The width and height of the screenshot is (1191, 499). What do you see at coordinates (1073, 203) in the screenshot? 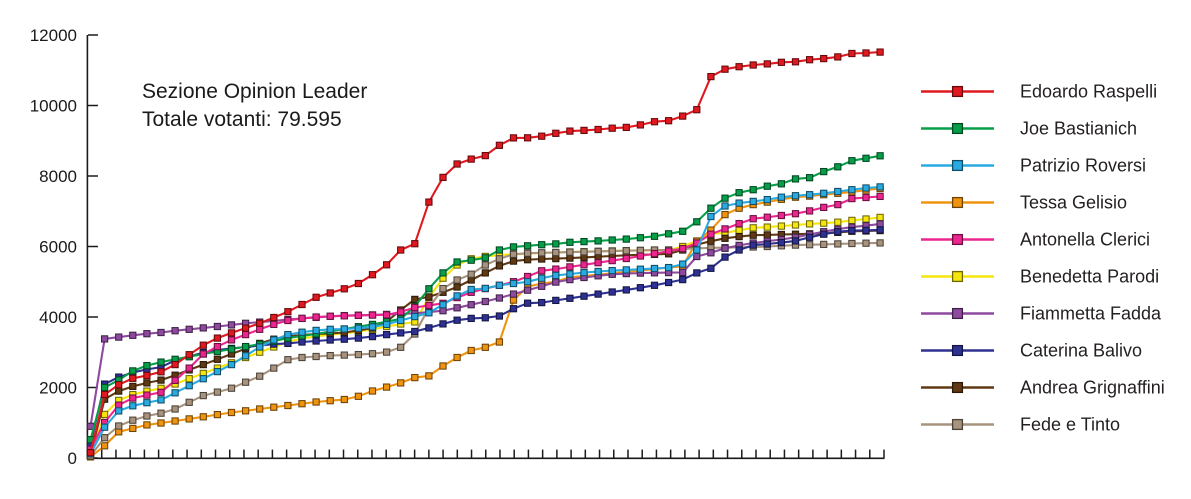
I see `svg-text: Tessa Gelisio` at bounding box center [1073, 203].